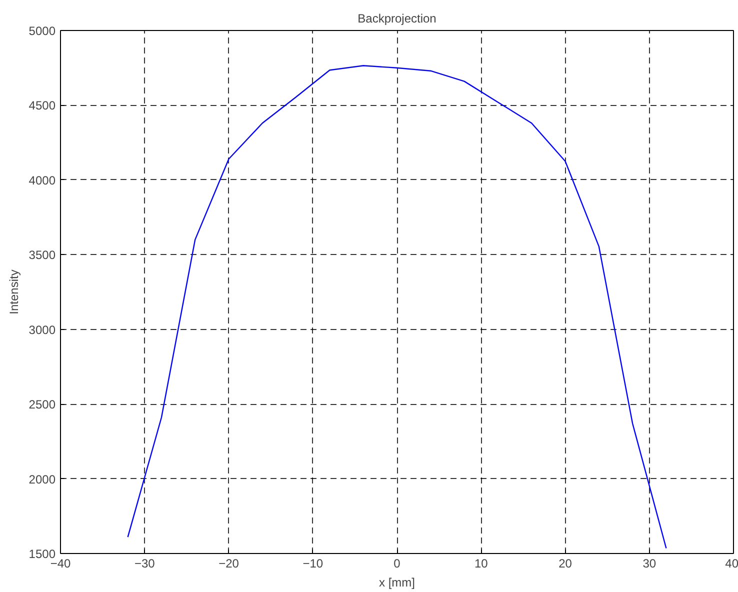  I want to click on y-tick-label: 3500, so click(42, 255).